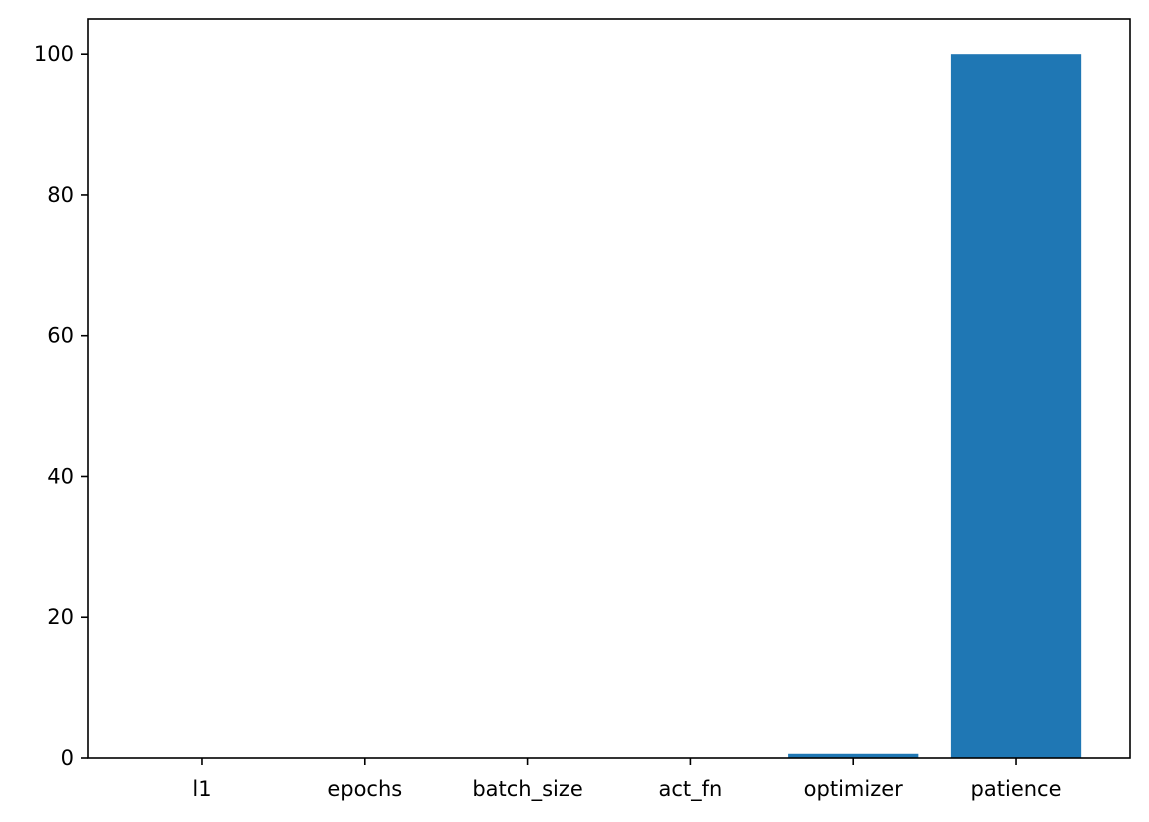 The image size is (1149, 822). Describe the element at coordinates (1016, 789) in the screenshot. I see `x-tick-label: patience` at that location.